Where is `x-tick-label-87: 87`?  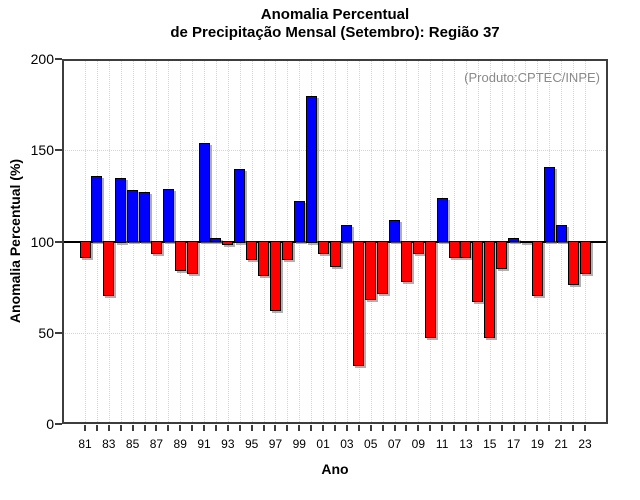
x-tick-label-87: 87 is located at coordinates (156, 444).